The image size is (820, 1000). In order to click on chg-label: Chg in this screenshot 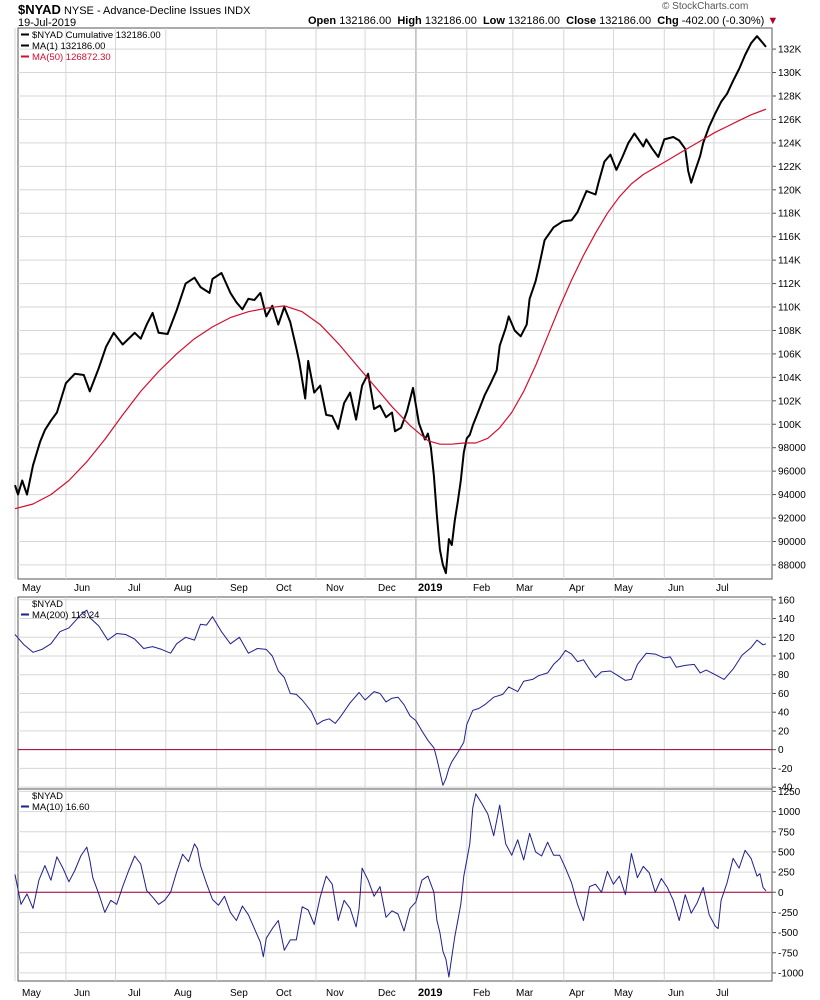, I will do `click(668, 21)`.